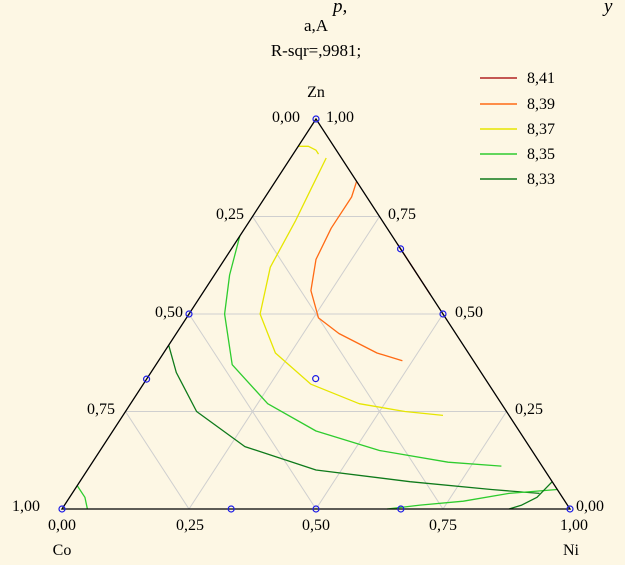 Image resolution: width=625 pixels, height=565 pixels. What do you see at coordinates (541, 179) in the screenshot?
I see `legend-label-833: 8,33` at bounding box center [541, 179].